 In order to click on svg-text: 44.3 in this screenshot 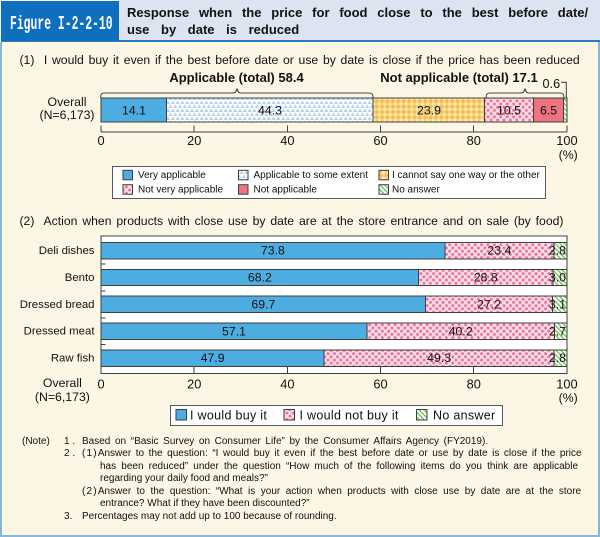, I will do `click(270, 111)`.